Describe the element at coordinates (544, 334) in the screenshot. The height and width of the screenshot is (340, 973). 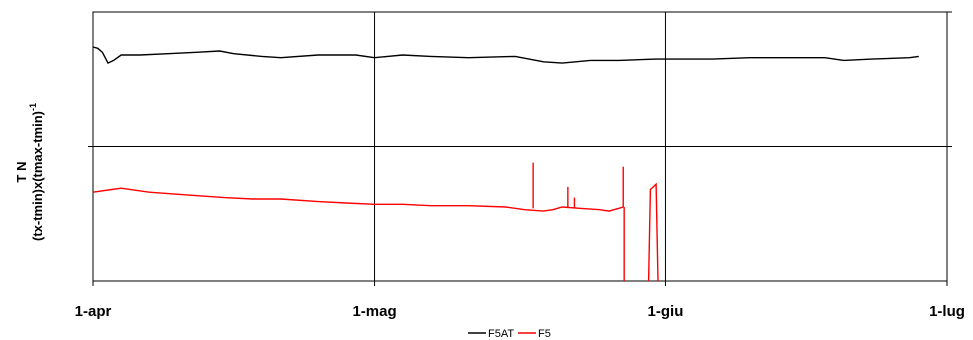
I see `legend-label-f5: F5` at that location.